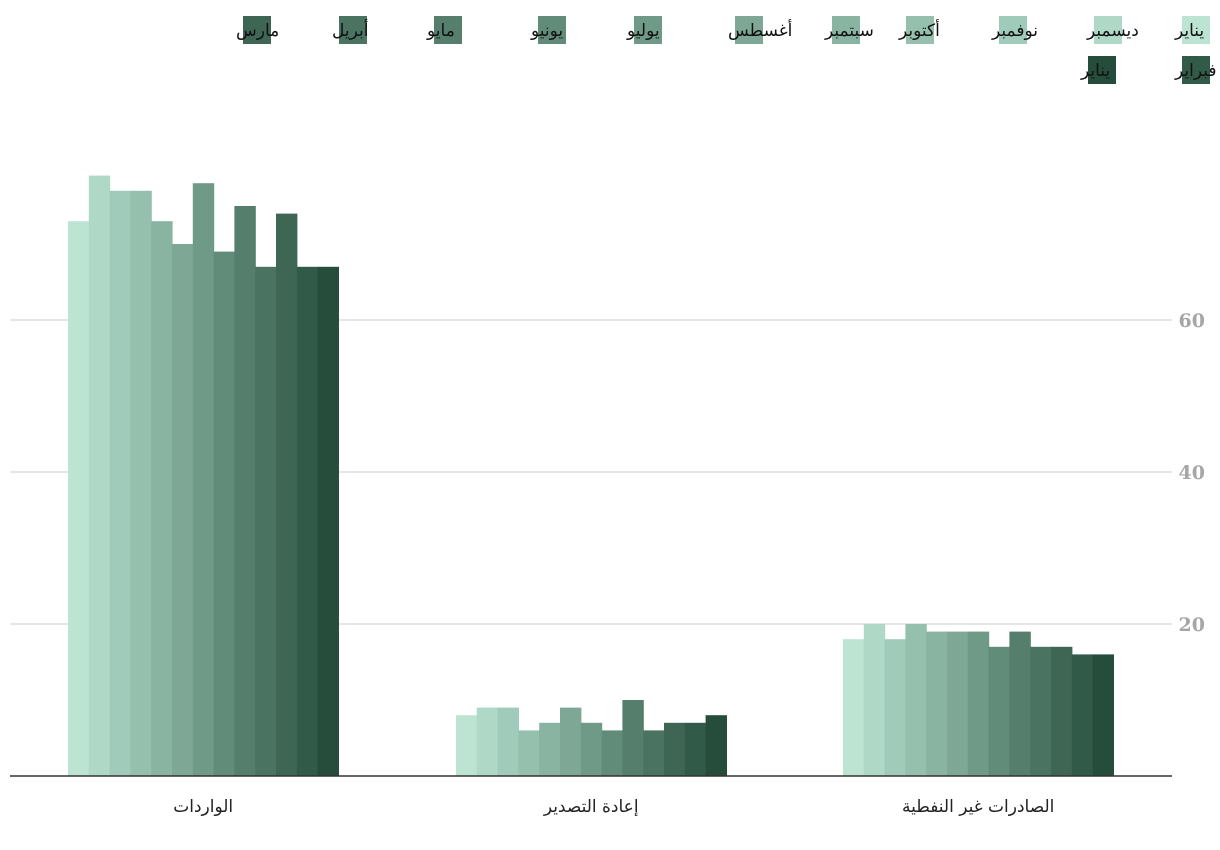 Image resolution: width=1220 pixels, height=850 pixels. What do you see at coordinates (978, 807) in the screenshot?
I see `x-category-label: الصادرات غير النفطية` at bounding box center [978, 807].